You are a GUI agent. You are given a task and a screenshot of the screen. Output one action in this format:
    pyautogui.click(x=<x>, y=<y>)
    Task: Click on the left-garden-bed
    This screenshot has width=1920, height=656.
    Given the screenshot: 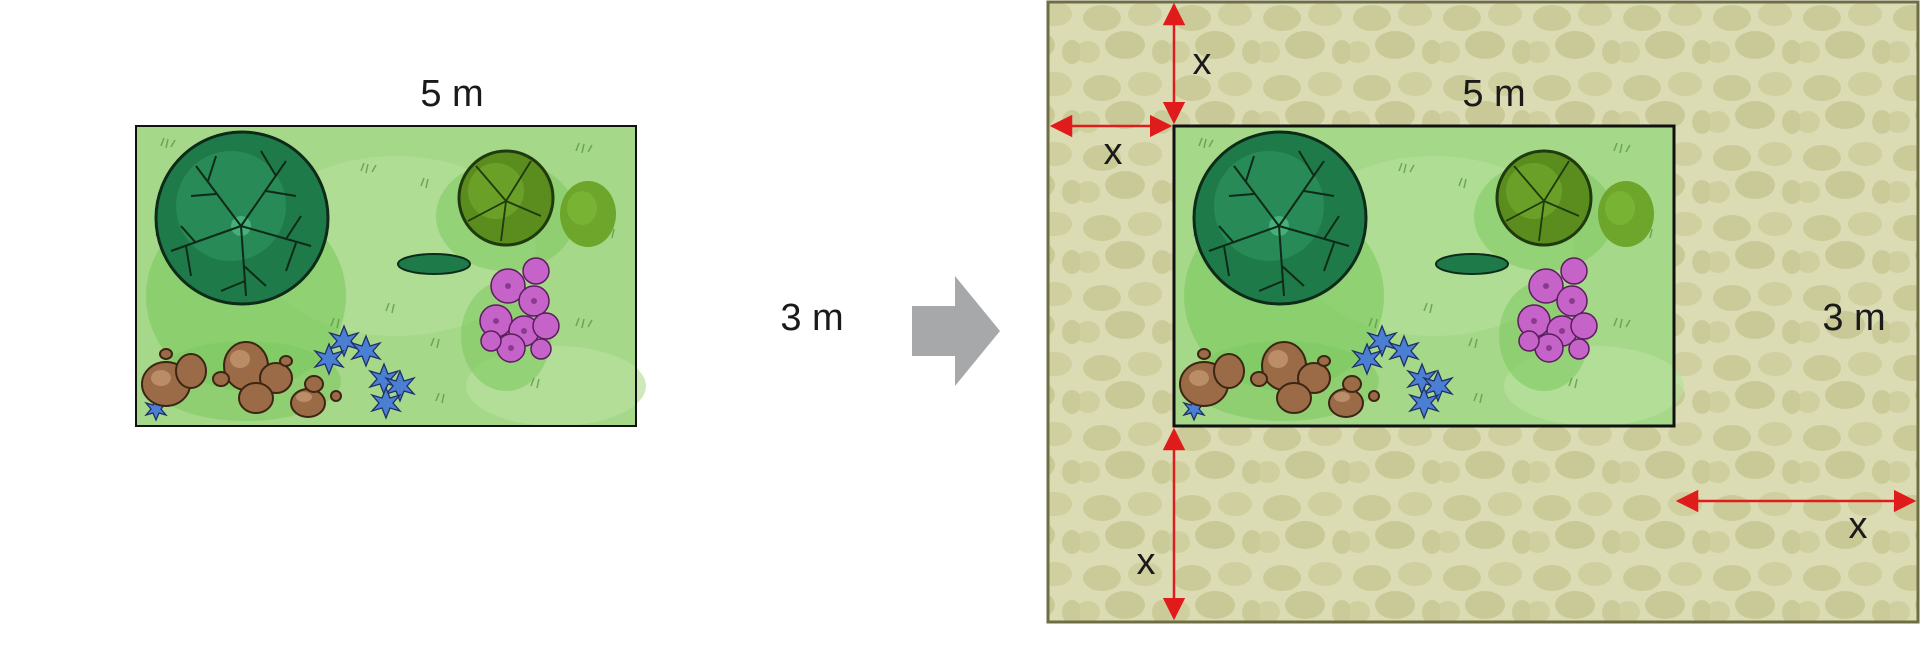 What is the action you would take?
    pyautogui.click(x=391, y=276)
    